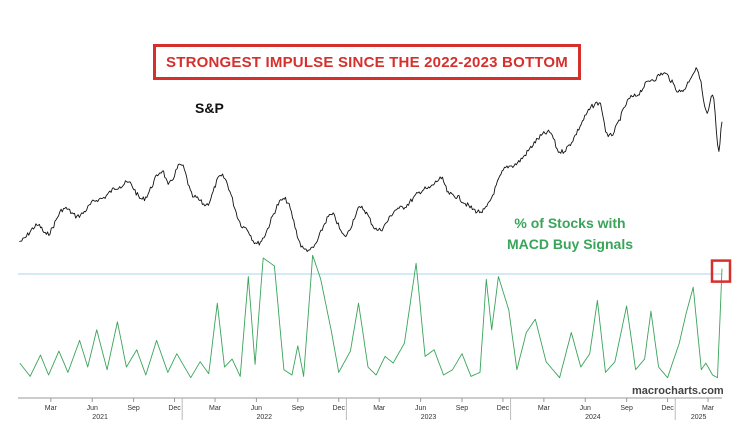 The width and height of the screenshot is (740, 423). Describe the element at coordinates (721, 271) in the screenshot. I see `highlight-box` at that location.